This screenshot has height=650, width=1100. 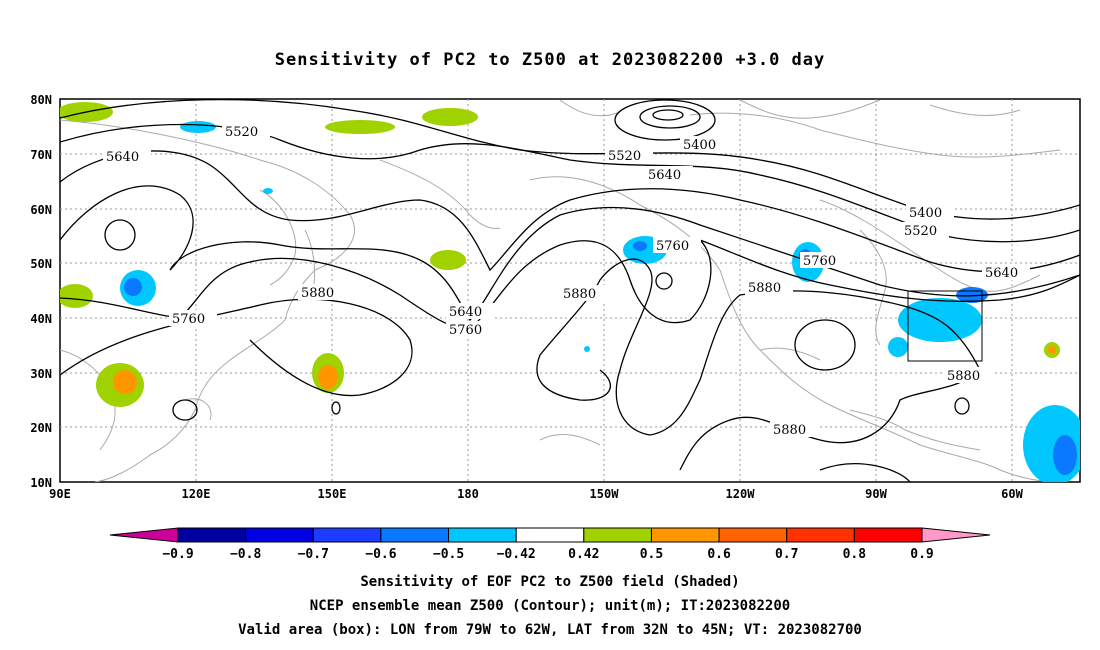 I want to click on lat-label: 50N, so click(x=41, y=264).